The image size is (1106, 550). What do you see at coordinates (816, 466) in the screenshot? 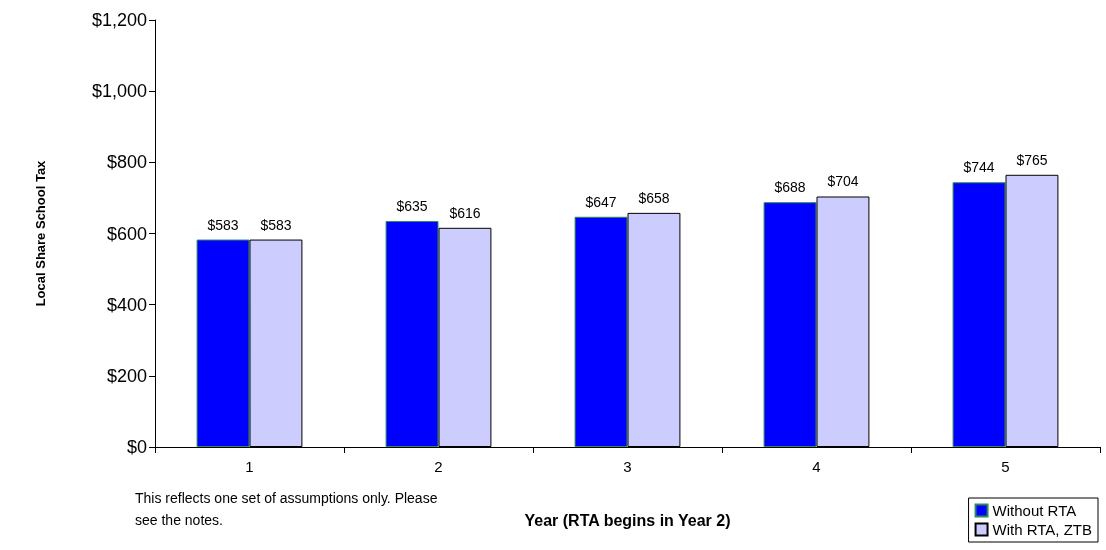
I see `x-tick-label: 4` at bounding box center [816, 466].